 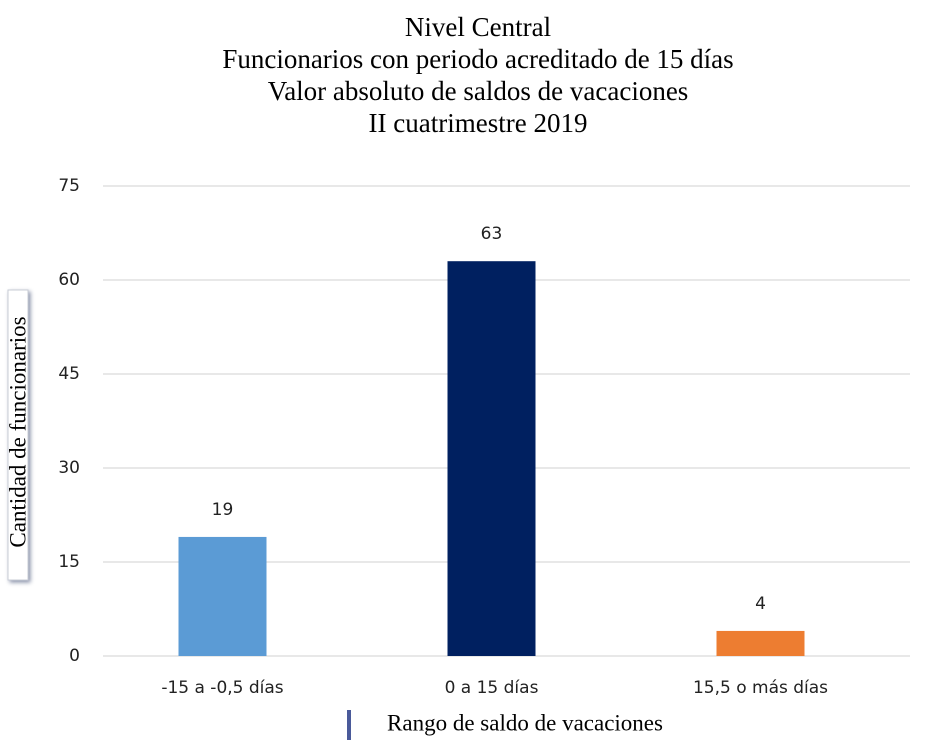 I want to click on chart-title: Nivel Central, so click(x=478, y=27).